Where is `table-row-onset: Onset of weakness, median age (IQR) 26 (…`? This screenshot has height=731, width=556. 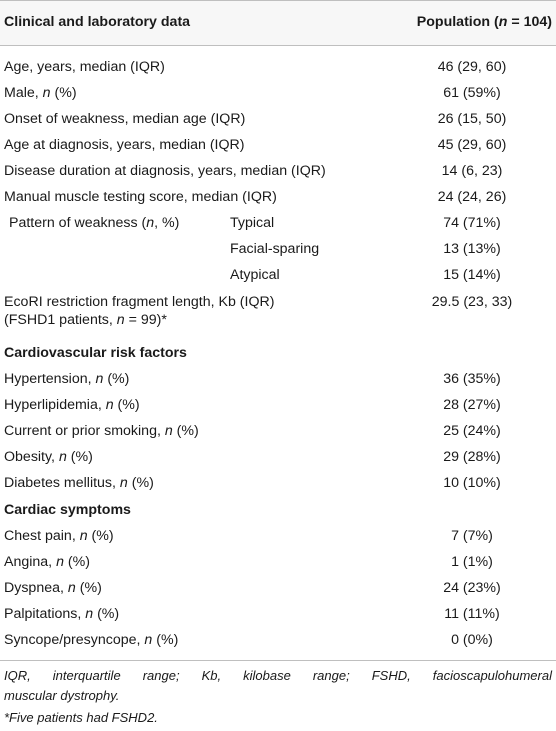 table-row-onset: Onset of weakness, median age (IQR) 26 (… is located at coordinates (255, 119).